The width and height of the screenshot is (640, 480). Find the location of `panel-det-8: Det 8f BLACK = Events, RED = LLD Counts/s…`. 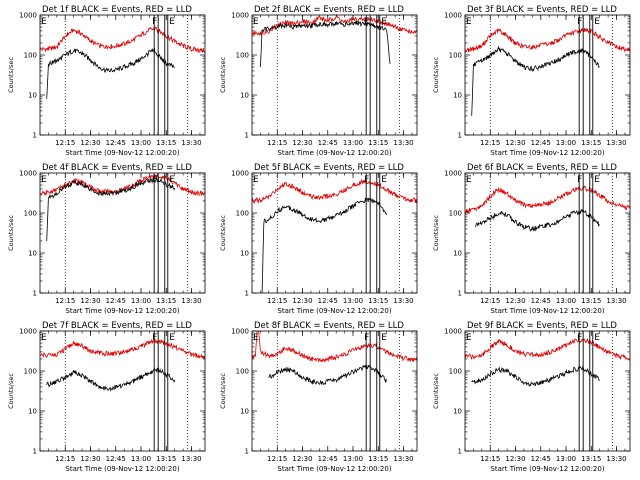

panel-det-8: Det 8f BLACK = Events, RED = LLD Counts/s… is located at coordinates (318, 397).